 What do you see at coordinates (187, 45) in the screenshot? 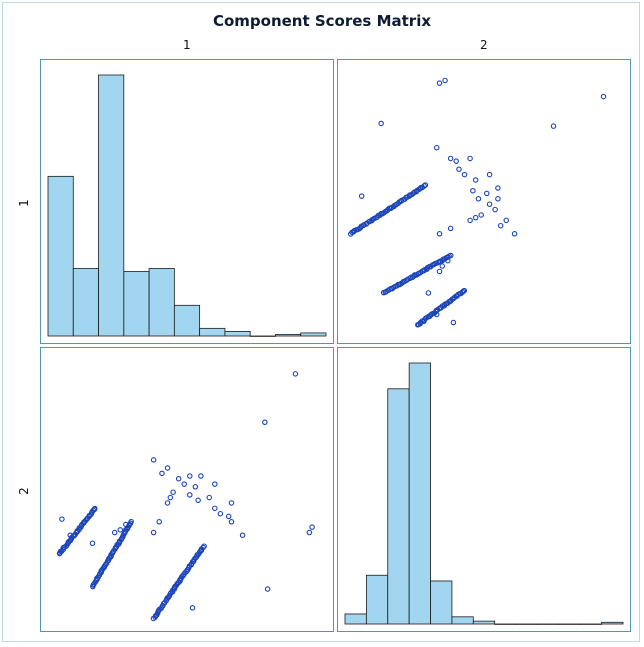
I see `column-label-1: 1` at bounding box center [187, 45].